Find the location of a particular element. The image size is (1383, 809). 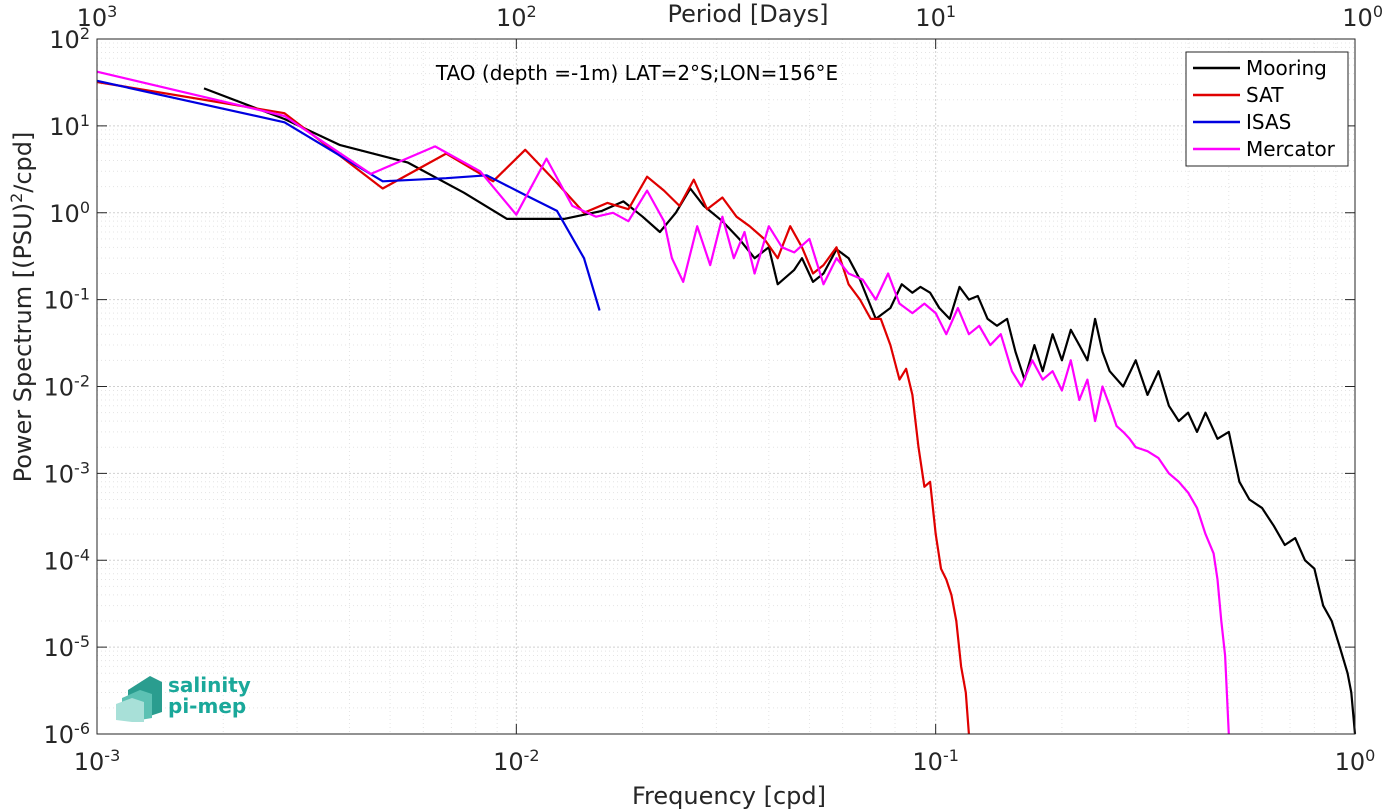

x2-tick-label-exp: 1 is located at coordinates (951, 11).